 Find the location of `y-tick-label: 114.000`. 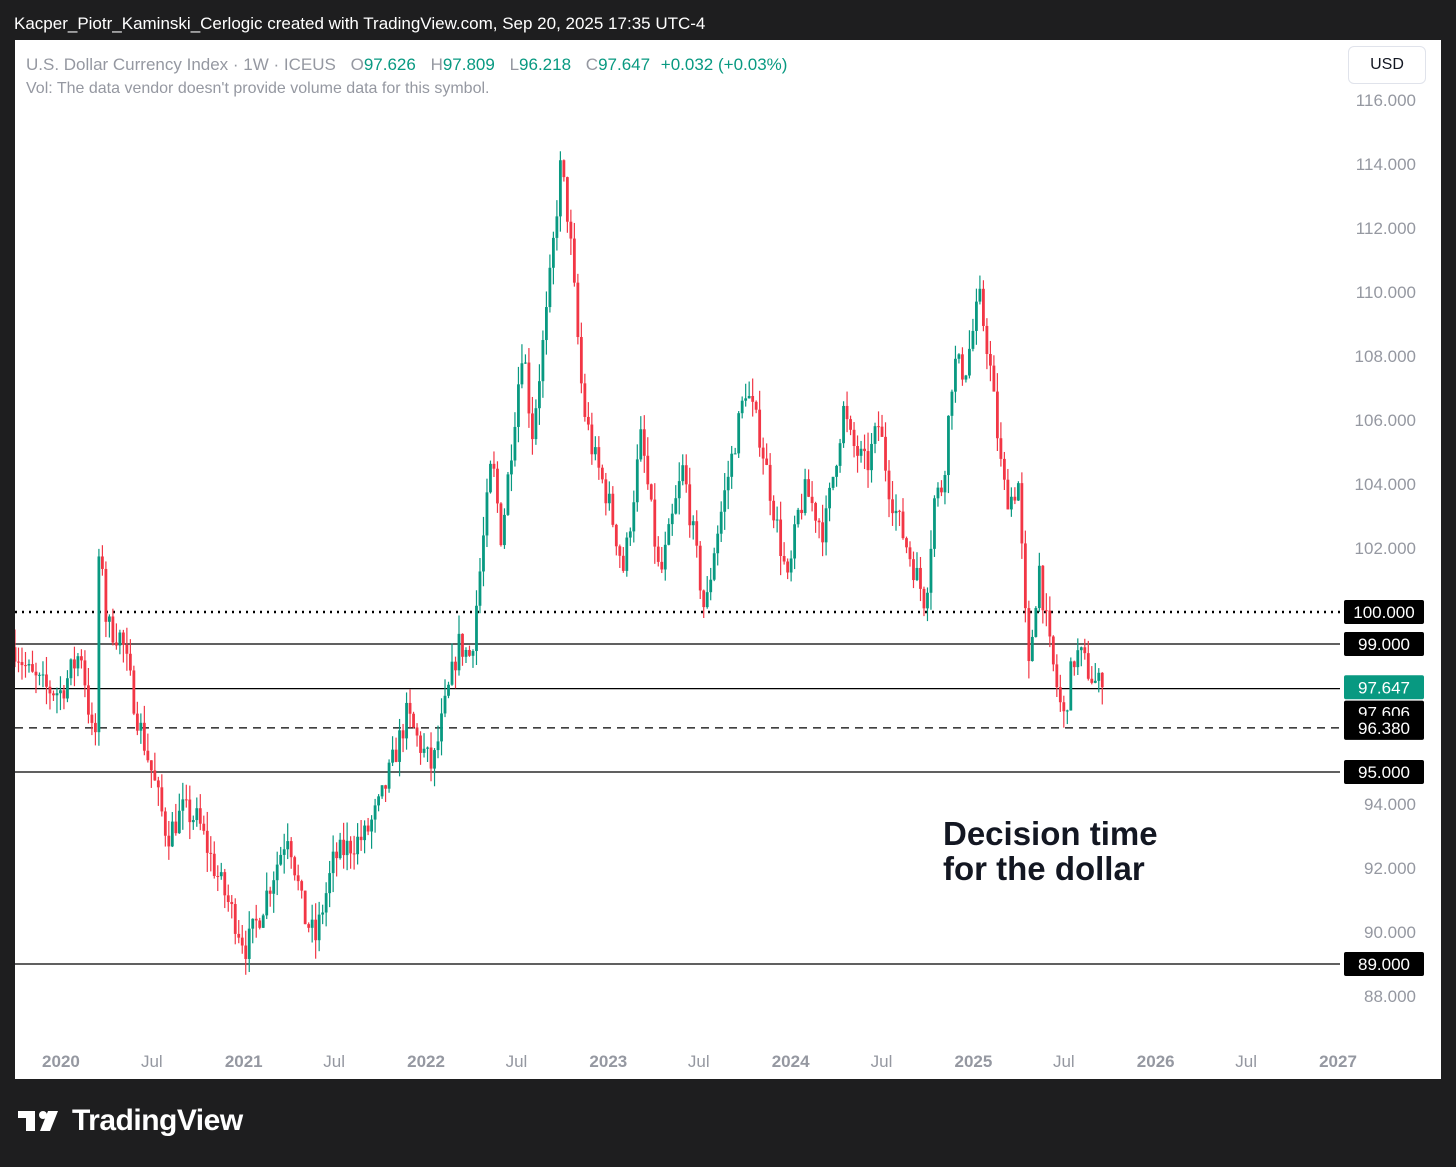

y-tick-label: 114.000 is located at coordinates (1386, 164).